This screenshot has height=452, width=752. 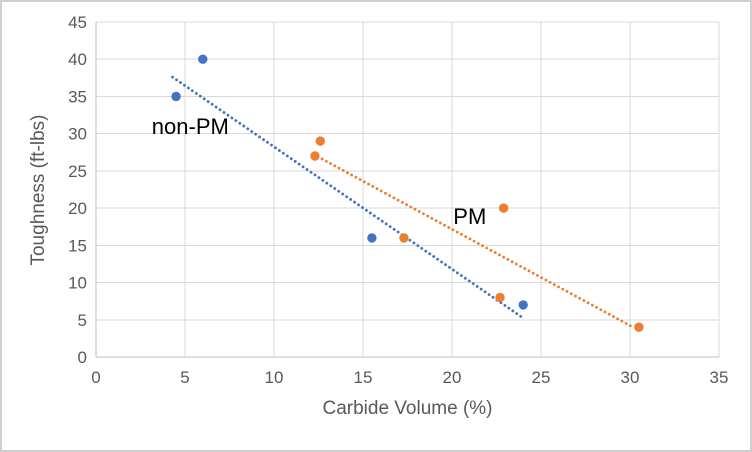 What do you see at coordinates (77, 22) in the screenshot?
I see `y-axis-tick-label: 45` at bounding box center [77, 22].